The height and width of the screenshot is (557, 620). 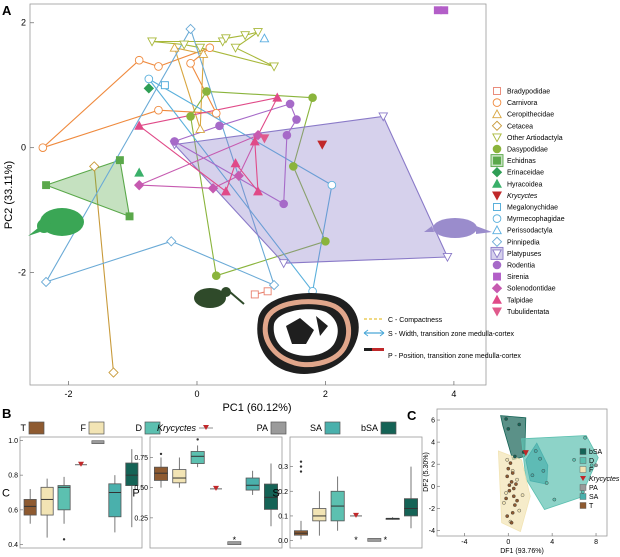 I want to click on legend-marker-perissodactyla, so click(x=497, y=230).